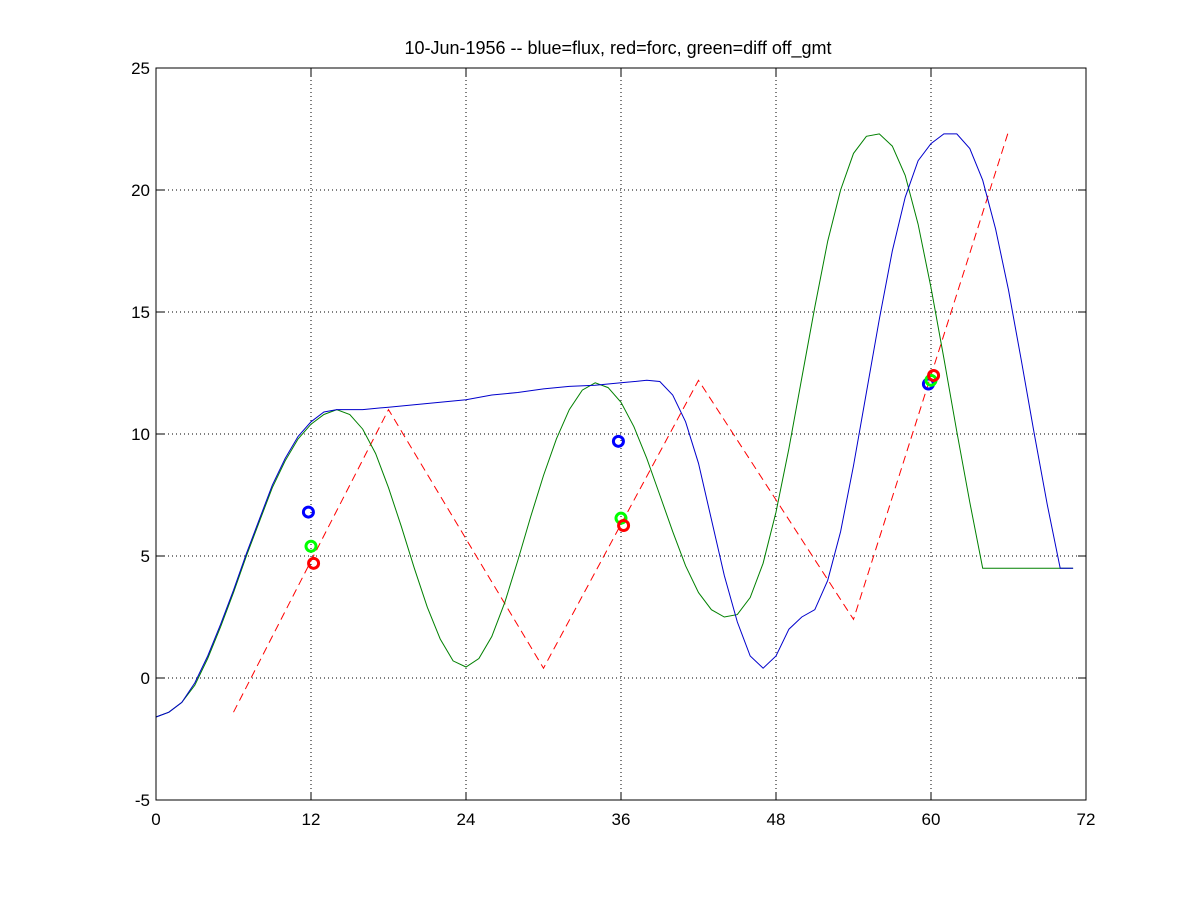 This screenshot has width=1200, height=900. What do you see at coordinates (140, 434) in the screenshot?
I see `y-tick-label: 10` at bounding box center [140, 434].